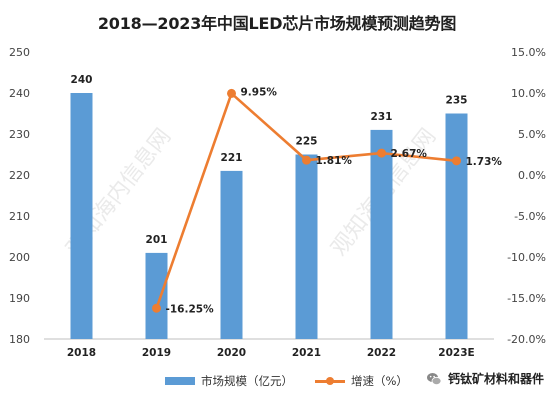 This screenshot has height=404, width=554. Describe the element at coordinates (297, 381) in the screenshot. I see `legend: 市场规模（亿元） 增速（%）` at that location.